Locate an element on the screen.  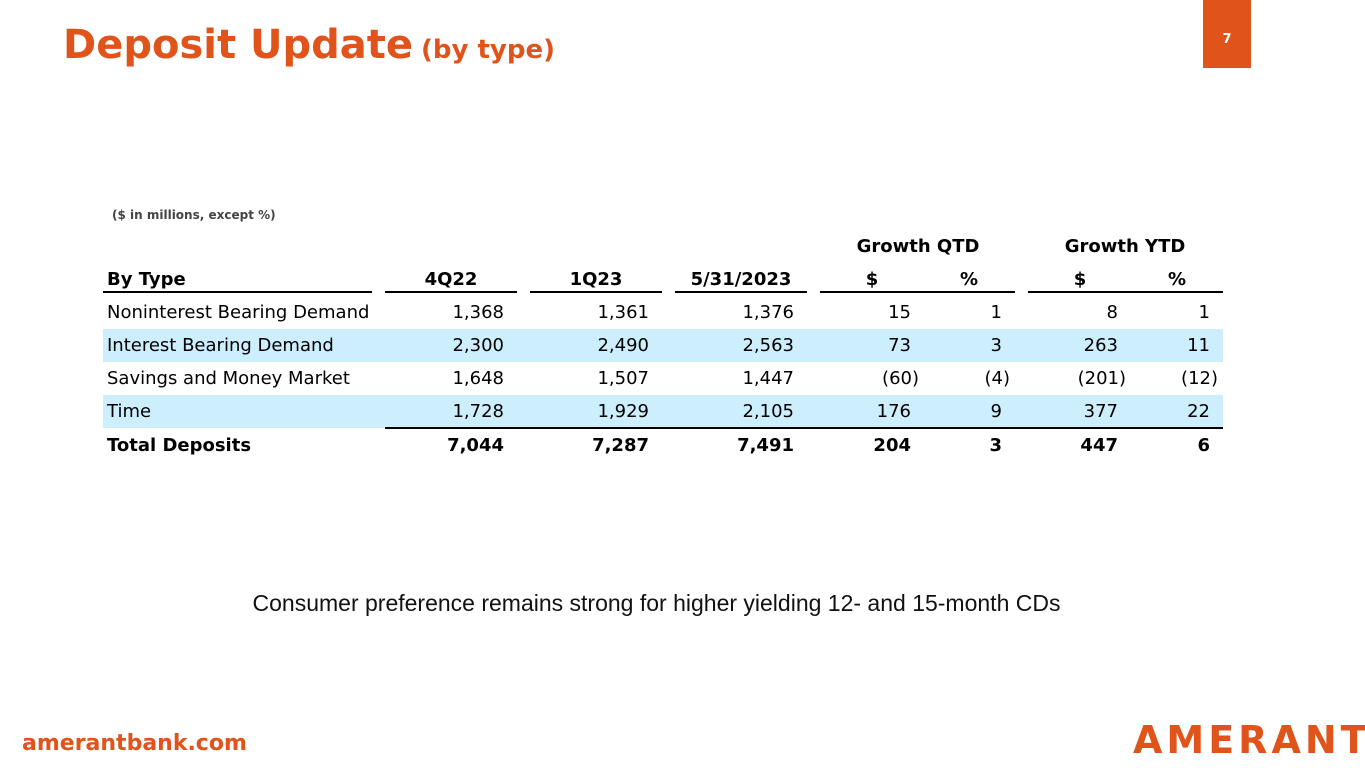
website: amerantbank.com is located at coordinates (134, 743).